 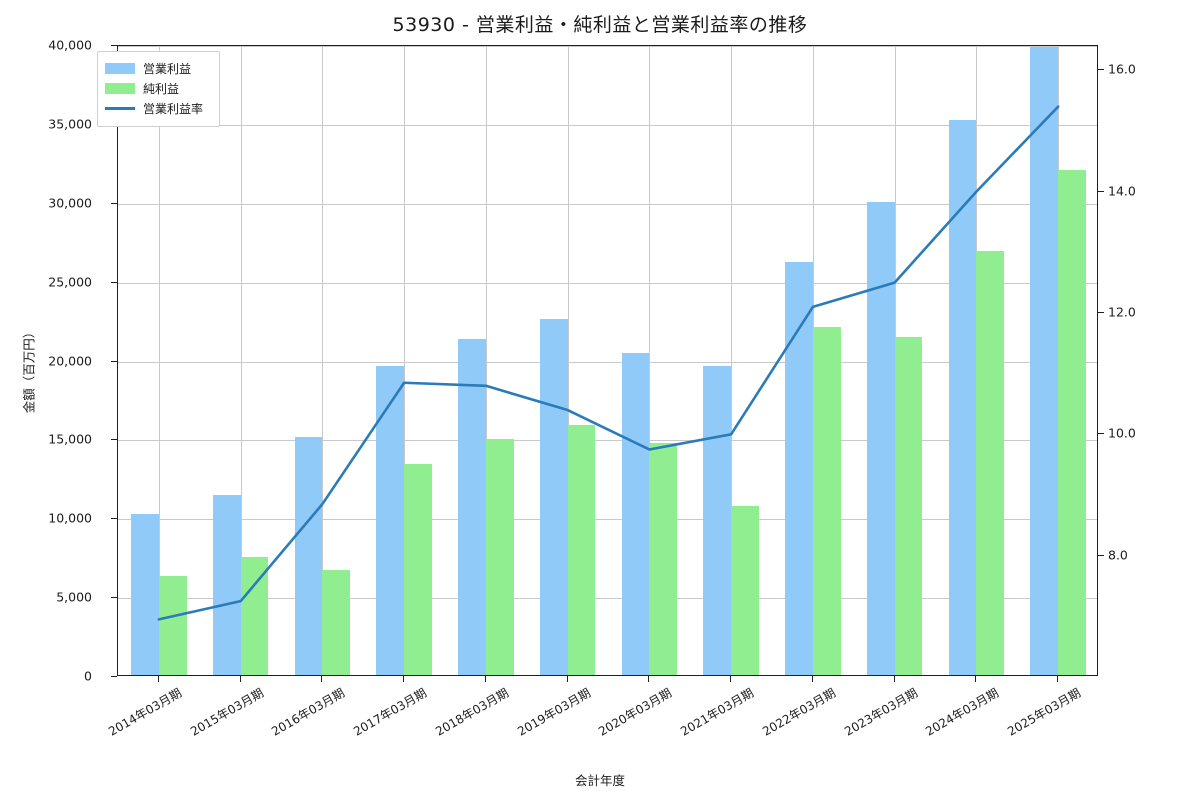 I want to click on y-axis-left-tick-label: 0, so click(x=88, y=676).